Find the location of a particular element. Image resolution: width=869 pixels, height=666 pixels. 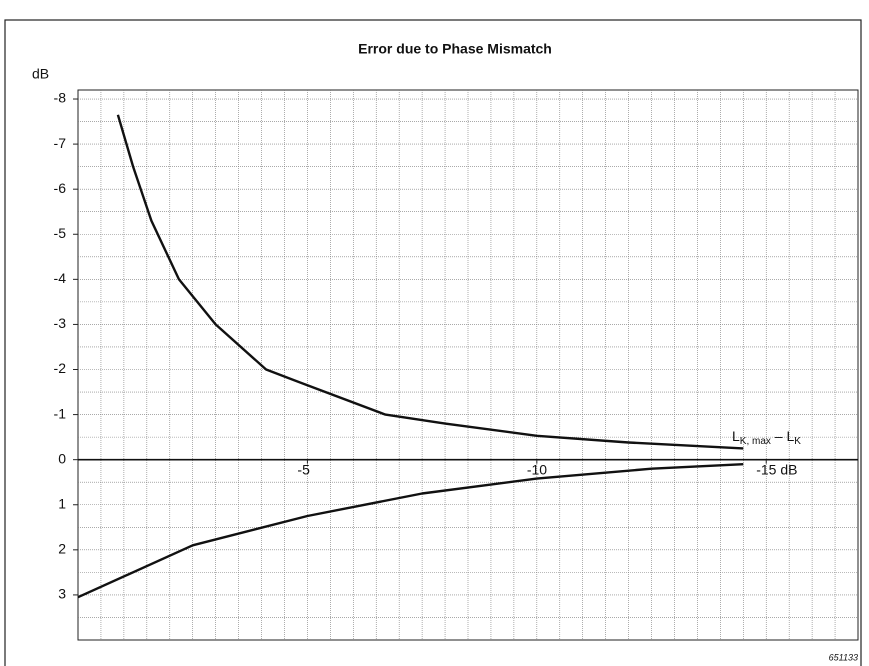

y-tick-label: 2 is located at coordinates (62, 549).